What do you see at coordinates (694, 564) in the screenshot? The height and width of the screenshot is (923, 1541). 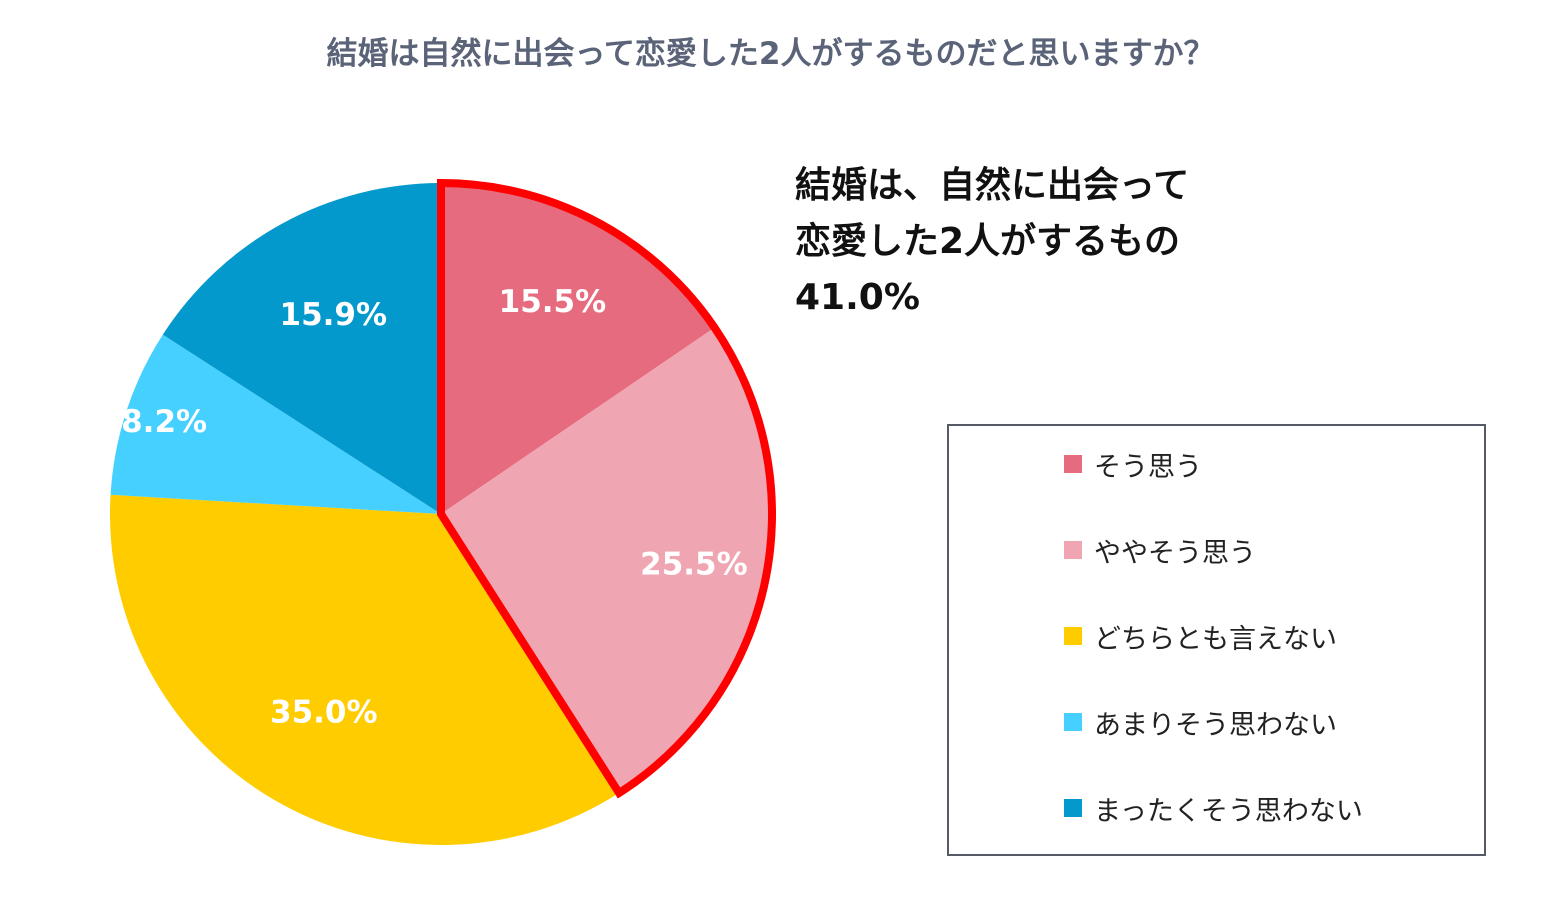 I see `slice-label: 25.5%` at bounding box center [694, 564].